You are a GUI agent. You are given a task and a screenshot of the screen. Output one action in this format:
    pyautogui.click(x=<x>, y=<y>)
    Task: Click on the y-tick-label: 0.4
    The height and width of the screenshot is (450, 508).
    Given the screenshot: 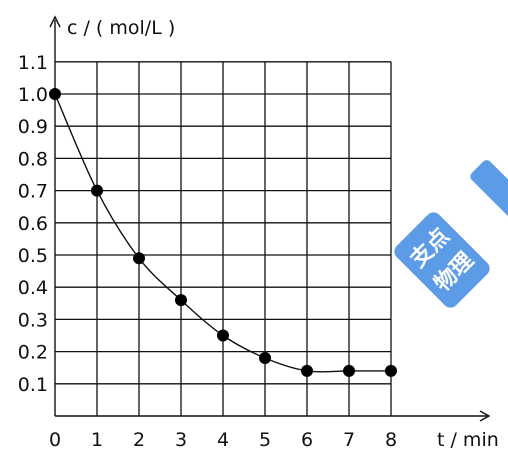 What is the action you would take?
    pyautogui.click(x=33, y=288)
    